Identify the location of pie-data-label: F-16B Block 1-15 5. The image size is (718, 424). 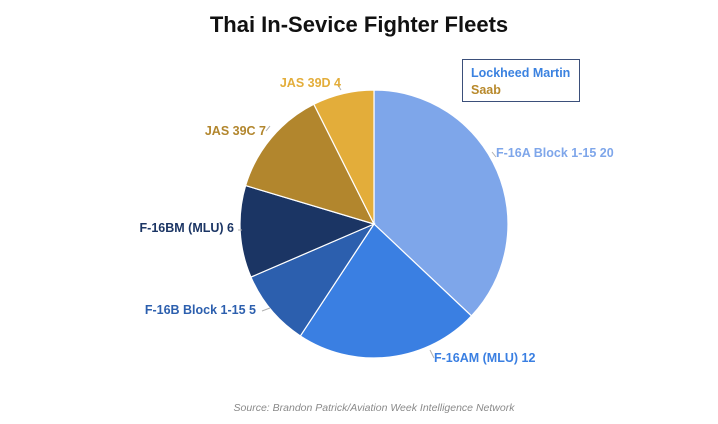
(200, 310).